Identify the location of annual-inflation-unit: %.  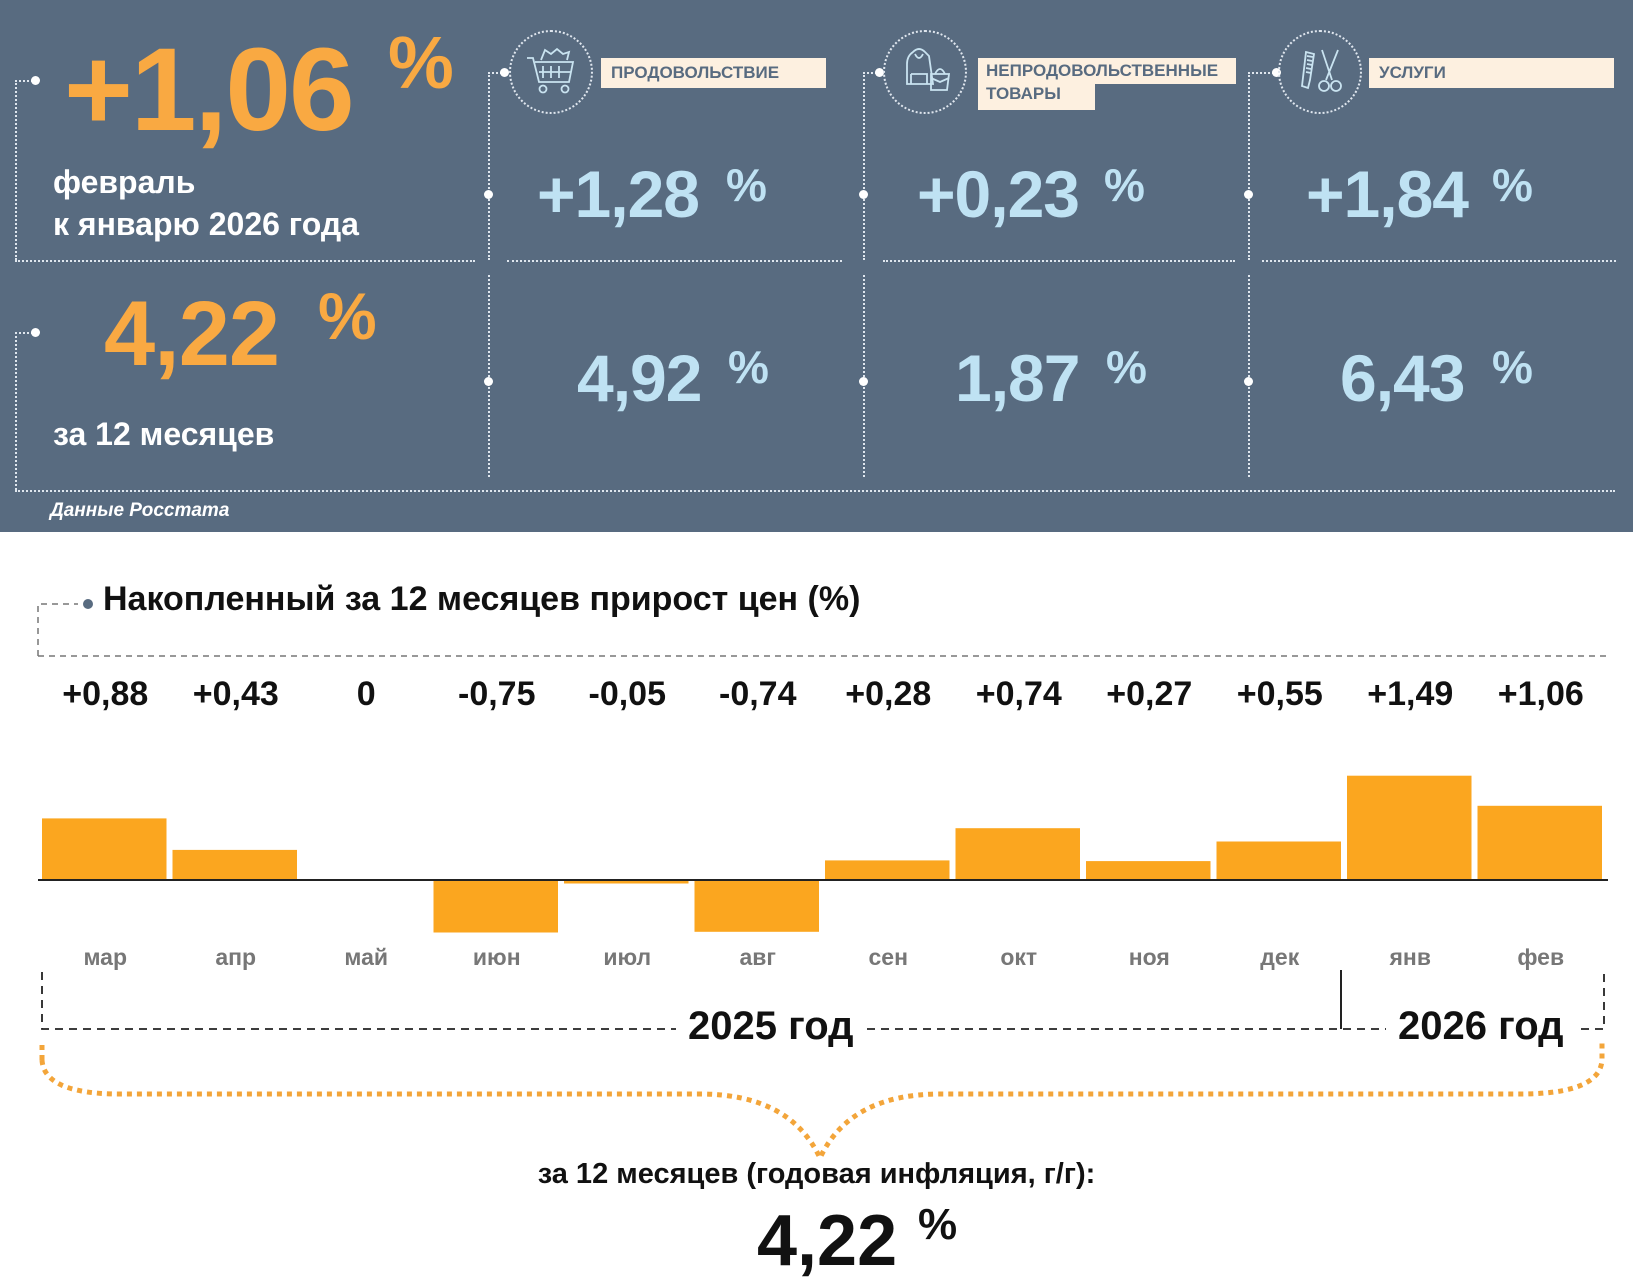
(347, 316).